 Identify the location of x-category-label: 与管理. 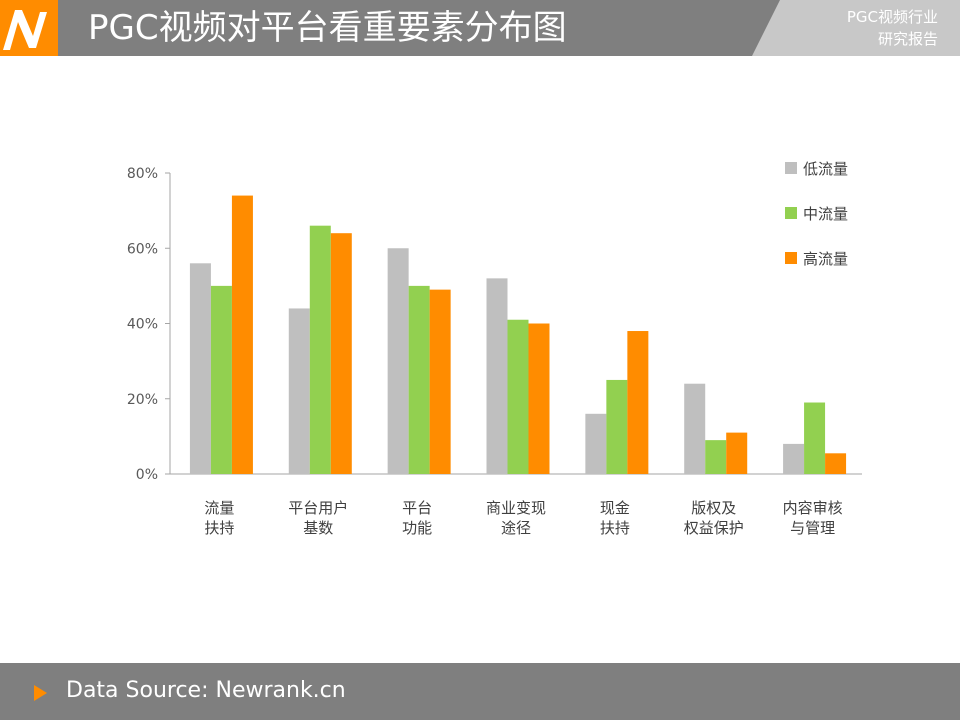
(812, 528).